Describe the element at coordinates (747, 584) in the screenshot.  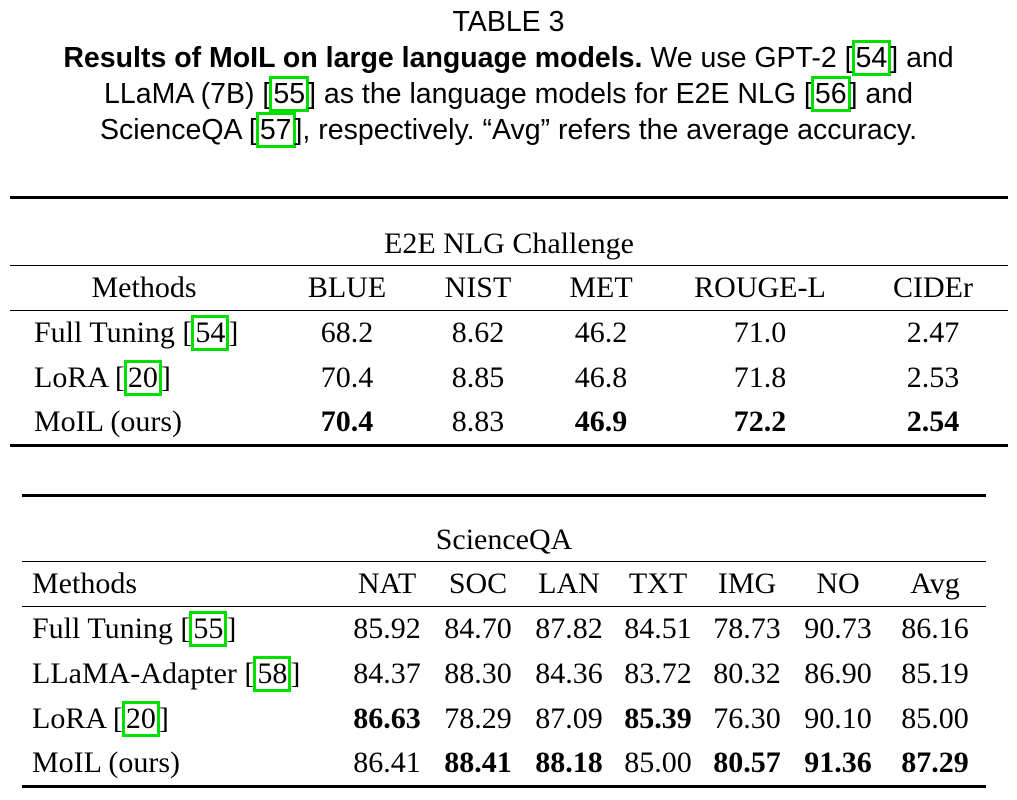
I see `column-header: IMG` at that location.